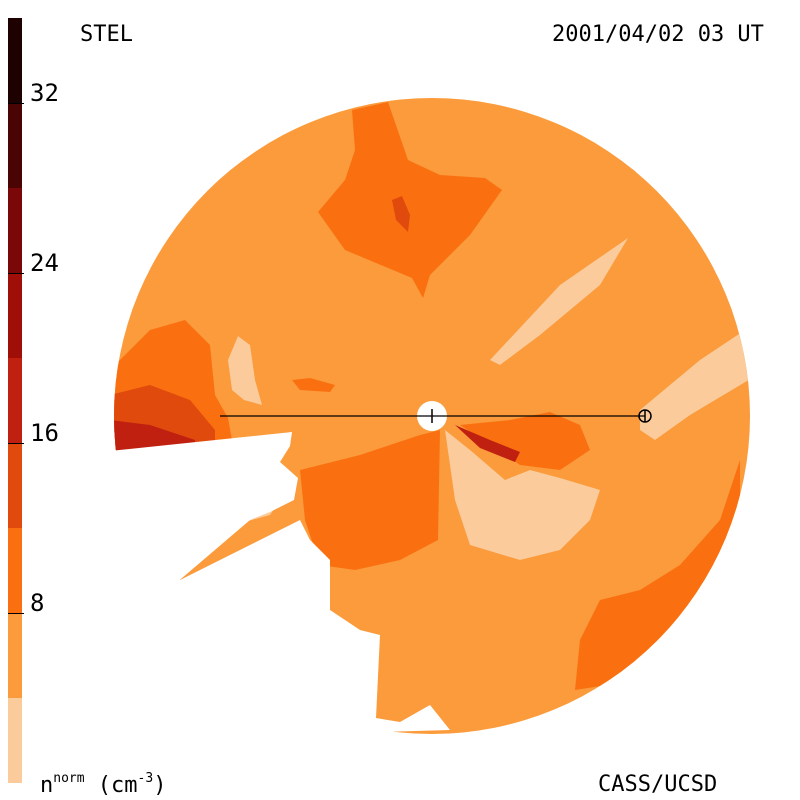 The image size is (800, 800). I want to click on quantity-label: nnorm (cm-3), so click(103, 784).